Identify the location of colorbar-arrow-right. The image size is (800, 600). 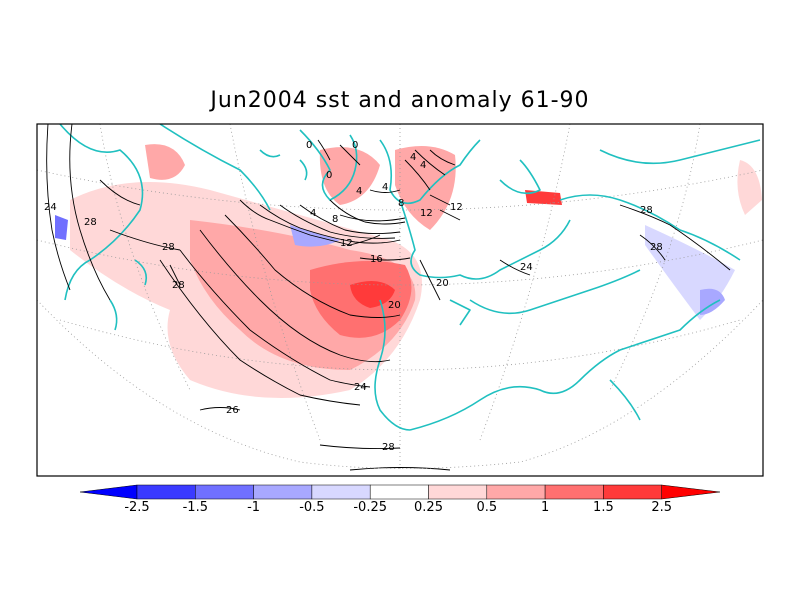
(691, 492).